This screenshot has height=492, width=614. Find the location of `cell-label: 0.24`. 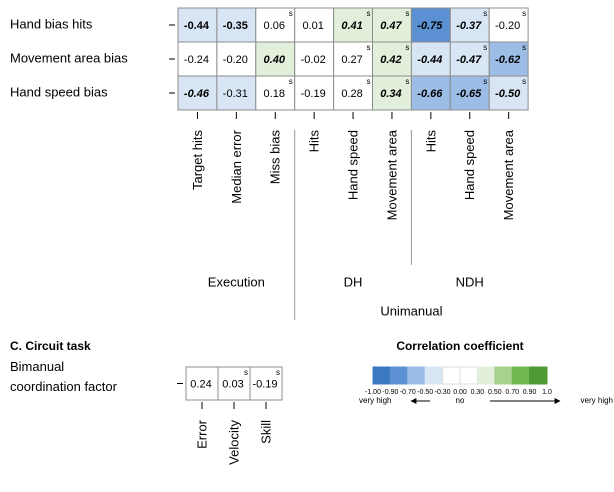

cell-label: 0.24 is located at coordinates (200, 384).